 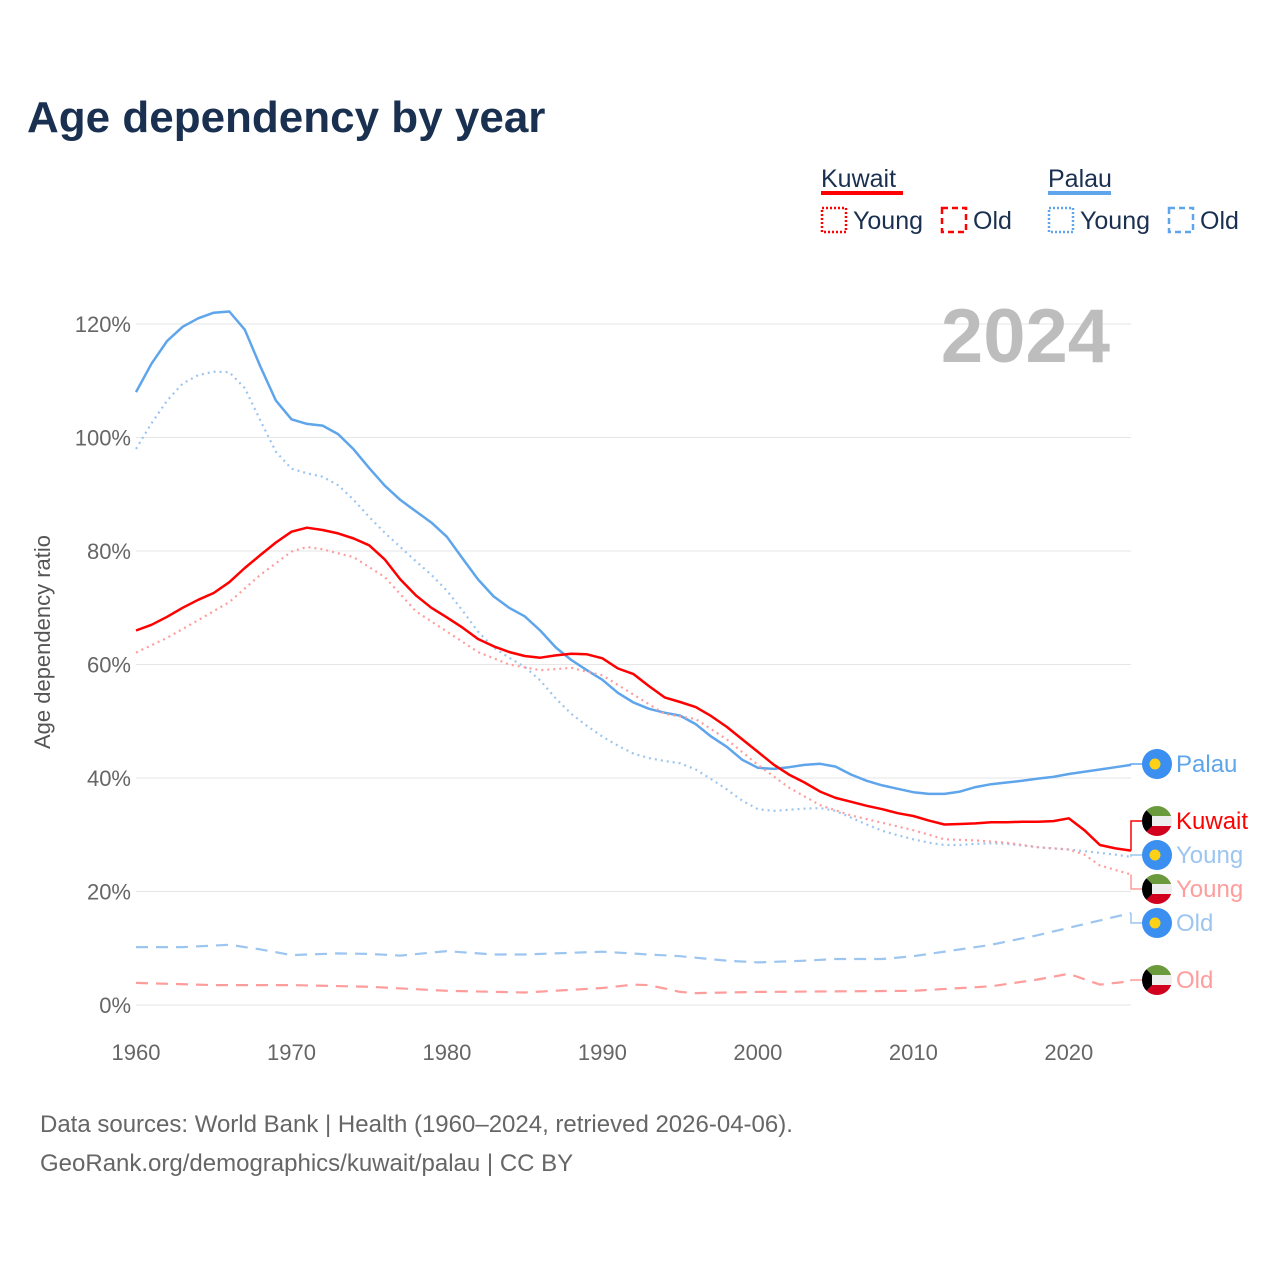 I want to click on x-tick-label: 1980, so click(x=446, y=1052).